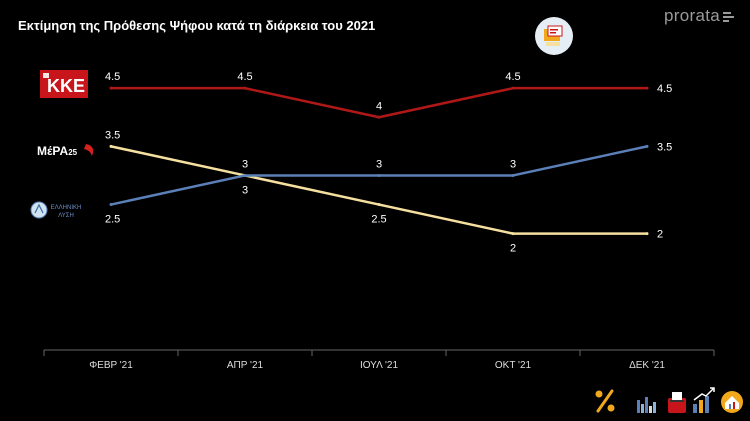 The image size is (750, 421). Describe the element at coordinates (677, 402) in the screenshot. I see `ballot-box-icon` at that location.